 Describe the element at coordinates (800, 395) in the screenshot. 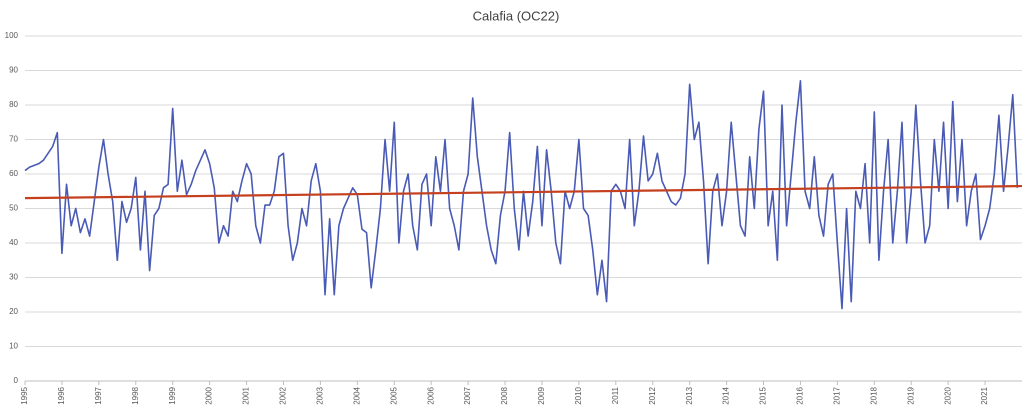

I see `x-tick-label: 2016` at that location.